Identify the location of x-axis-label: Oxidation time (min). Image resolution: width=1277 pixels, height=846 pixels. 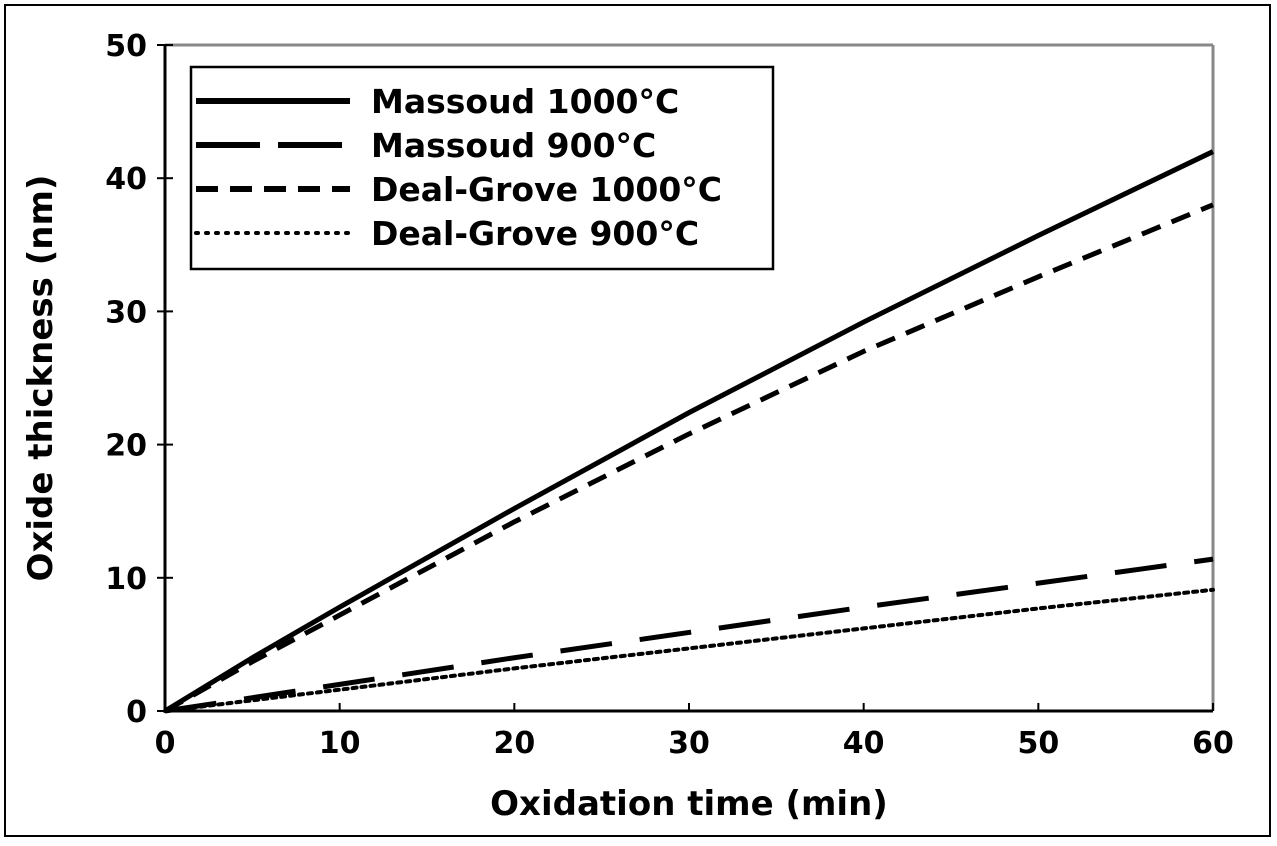
(689, 804).